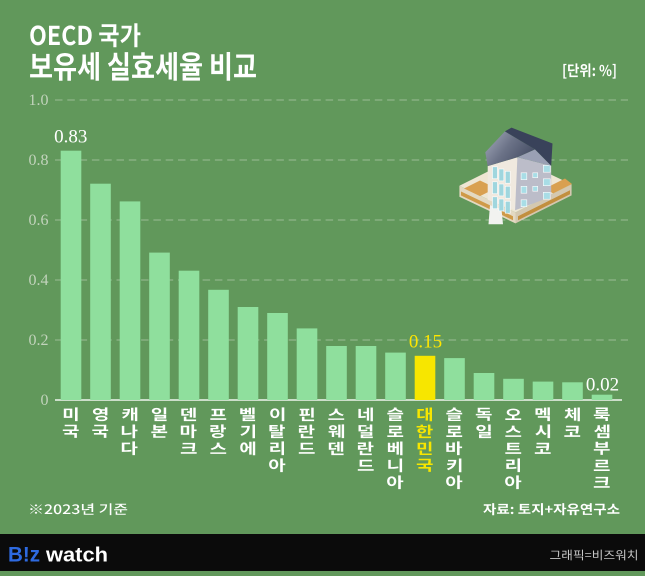 This screenshot has width=645, height=576. What do you see at coordinates (602, 385) in the screenshot?
I see `svg-text: 0.02` at bounding box center [602, 385].